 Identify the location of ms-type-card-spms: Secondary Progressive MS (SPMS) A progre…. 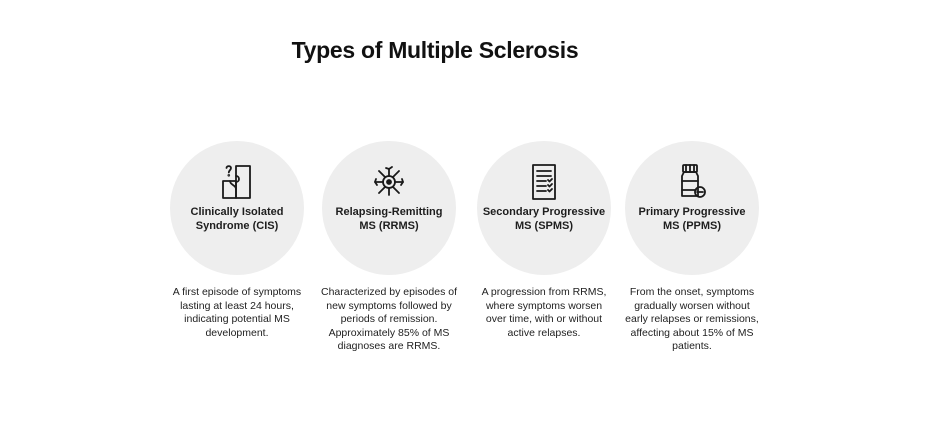
(544, 240).